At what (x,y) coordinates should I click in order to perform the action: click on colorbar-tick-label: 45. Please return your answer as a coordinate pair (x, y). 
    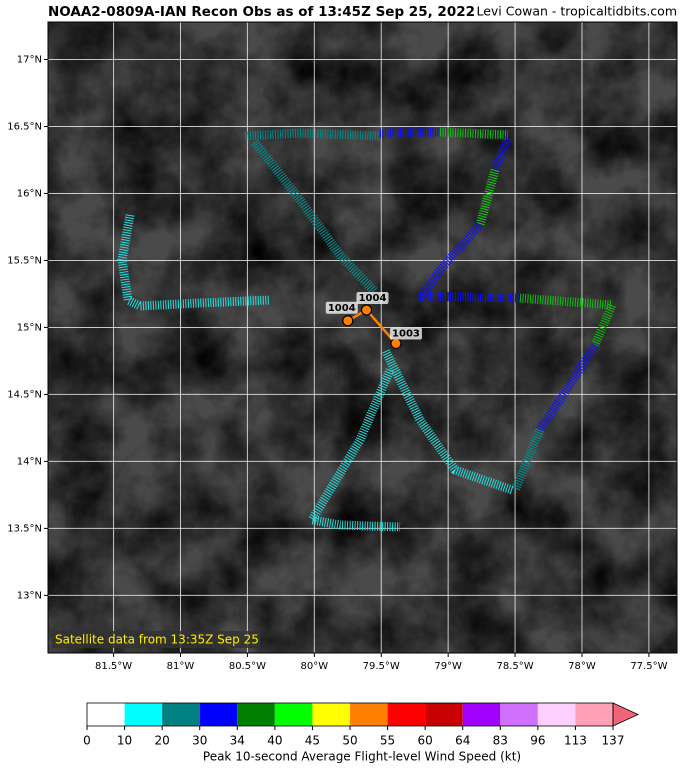
    Looking at the image, I should click on (312, 741).